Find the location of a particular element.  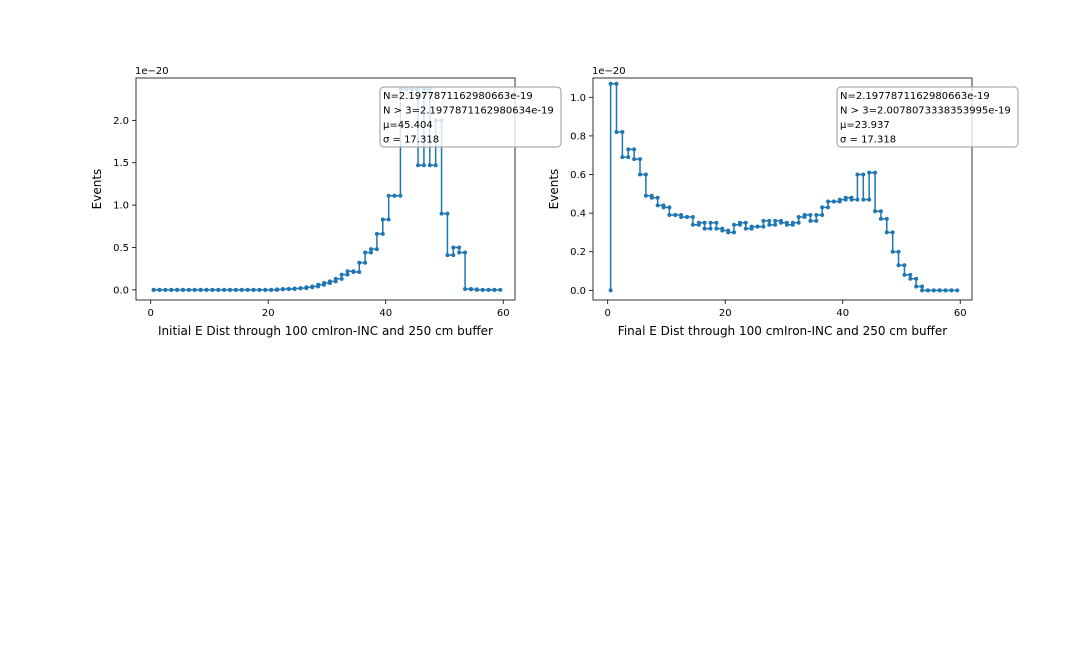

y-tick-label: 0.4 is located at coordinates (578, 214).